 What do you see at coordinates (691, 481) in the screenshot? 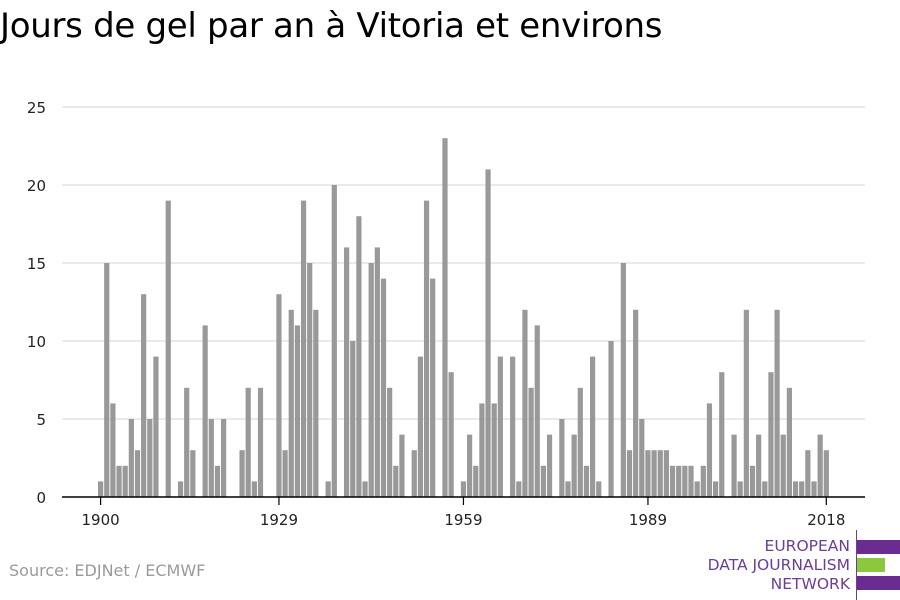
I see `bar-1996` at bounding box center [691, 481].